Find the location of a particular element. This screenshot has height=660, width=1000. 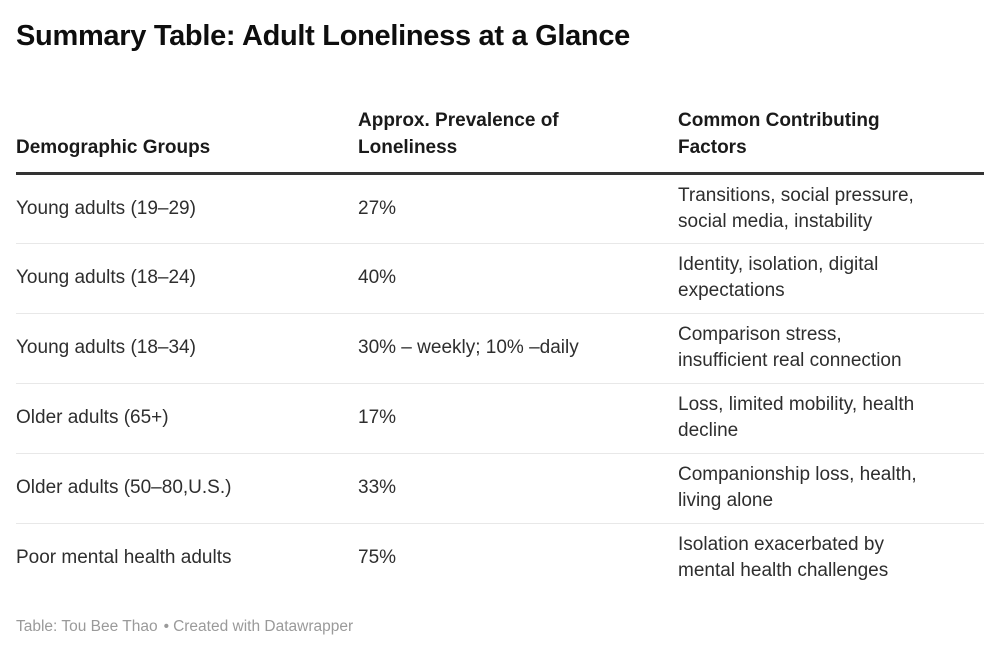

cell-demographic-group: Poor mental health adults is located at coordinates (124, 558).